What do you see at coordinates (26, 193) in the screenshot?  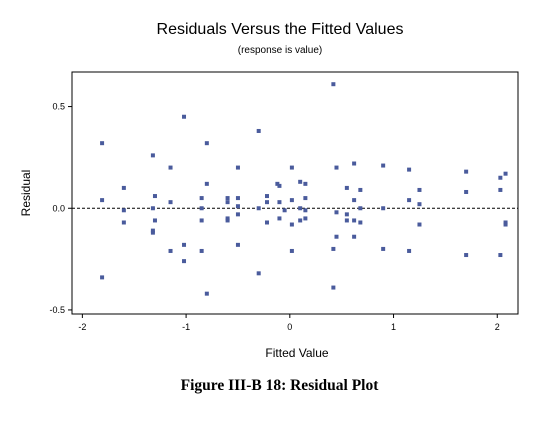 I see `y-axis-label: Residual` at bounding box center [26, 193].